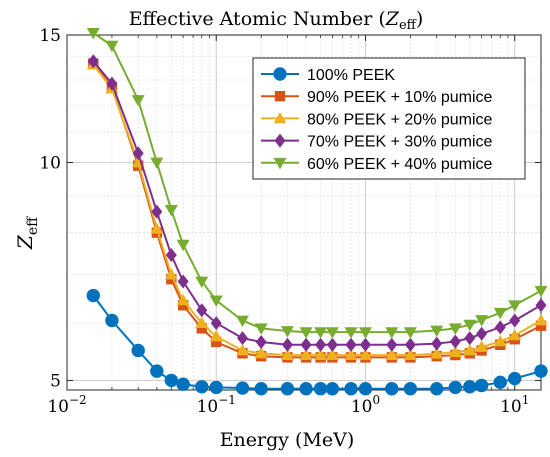 This screenshot has height=457, width=550. I want to click on y-tick-label: 15, so click(50, 36).